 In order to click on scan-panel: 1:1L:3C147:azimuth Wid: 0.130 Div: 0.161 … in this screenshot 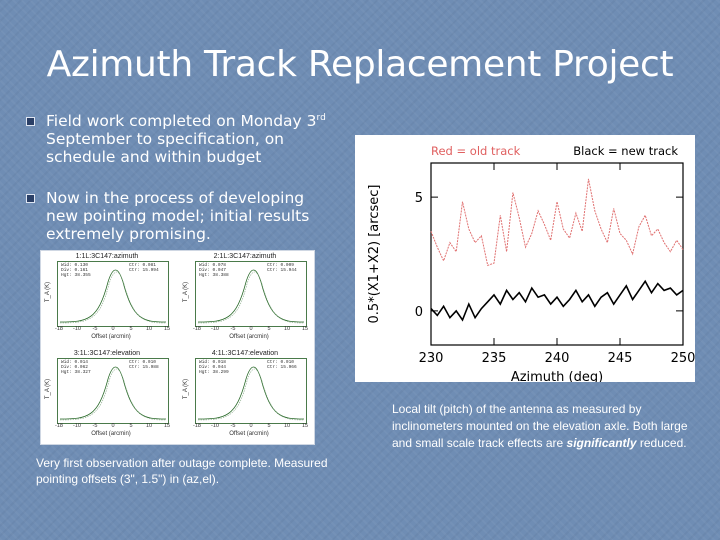, I will do `click(107, 297)`.